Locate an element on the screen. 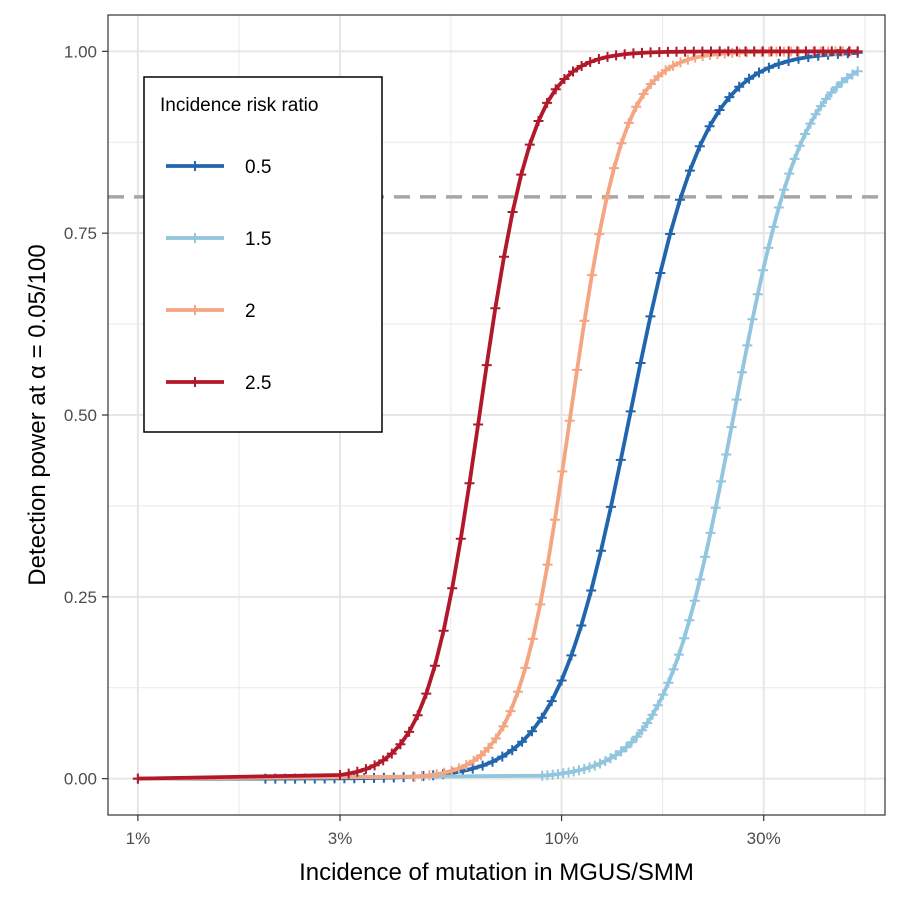 This screenshot has width=900, height=900. legend-label: 2.5 is located at coordinates (258, 383).